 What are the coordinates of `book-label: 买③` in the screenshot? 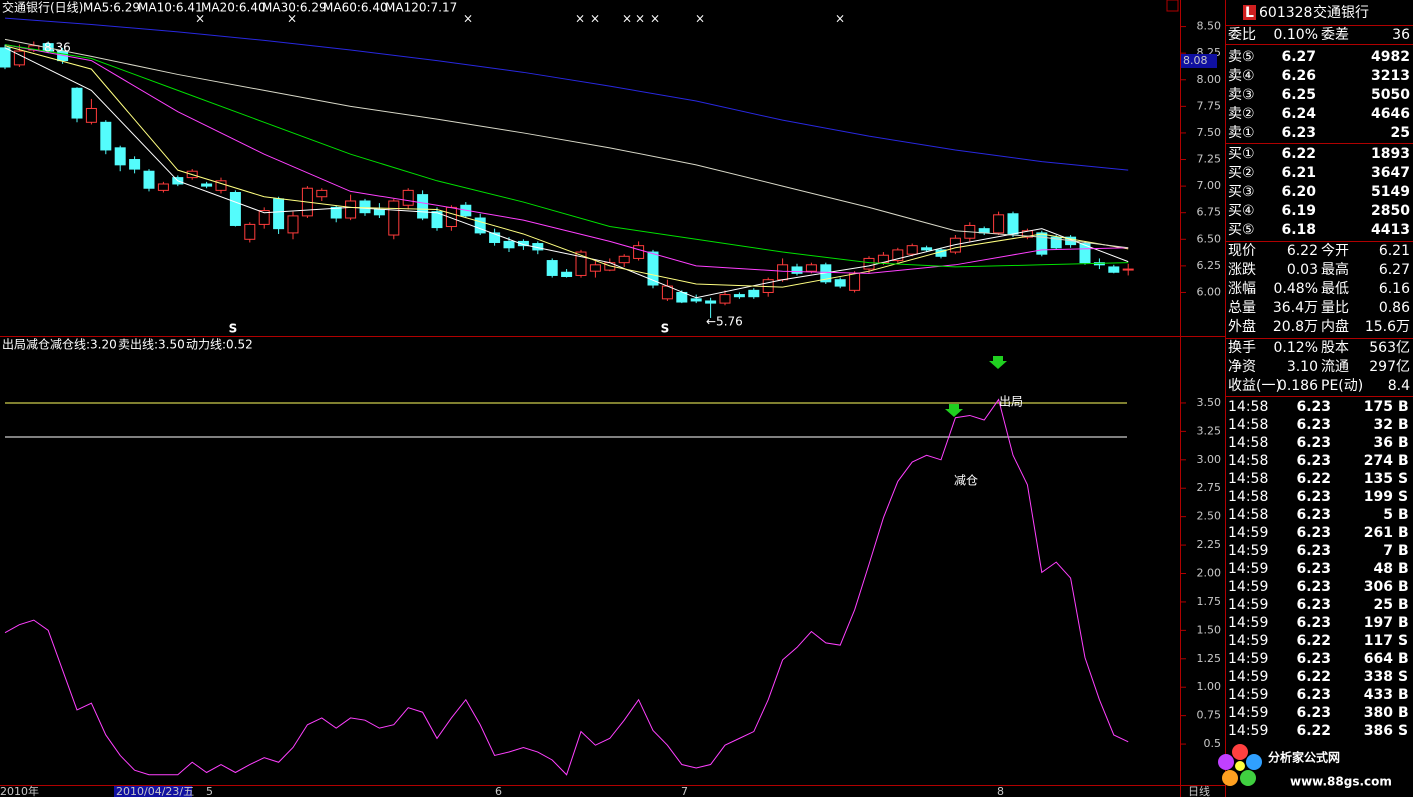 It's located at (1241, 192).